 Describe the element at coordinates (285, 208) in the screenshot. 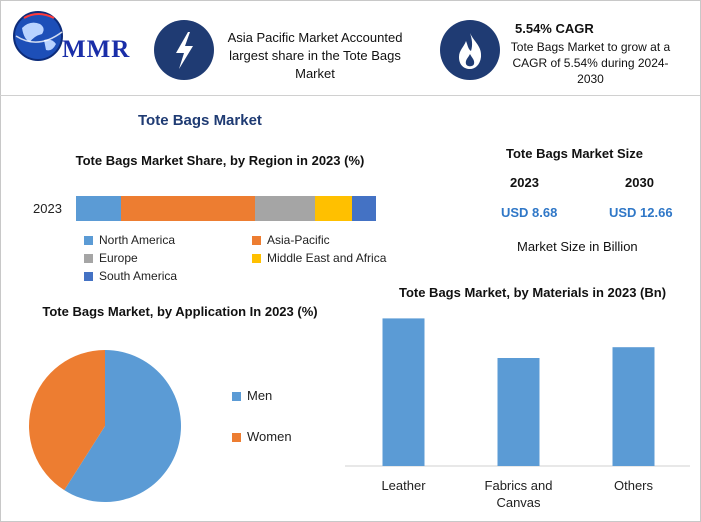

I see `region-segment-europe` at that location.